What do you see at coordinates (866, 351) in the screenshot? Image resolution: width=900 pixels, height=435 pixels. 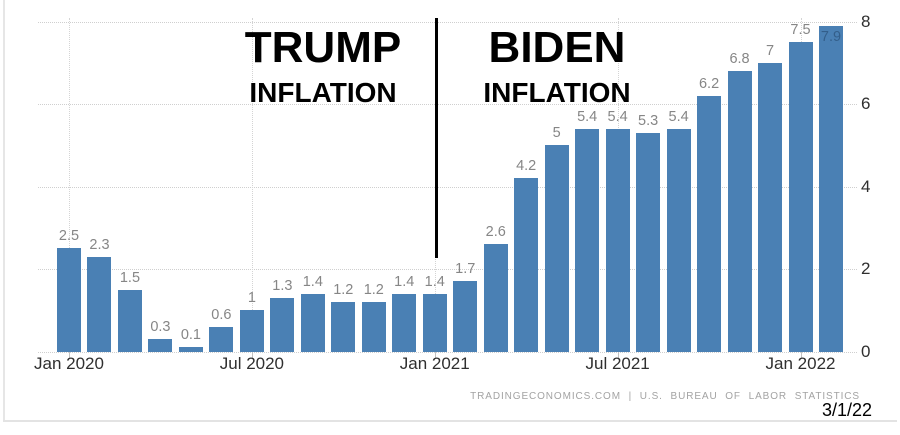 I see `y-axis-label: 0` at bounding box center [866, 351].